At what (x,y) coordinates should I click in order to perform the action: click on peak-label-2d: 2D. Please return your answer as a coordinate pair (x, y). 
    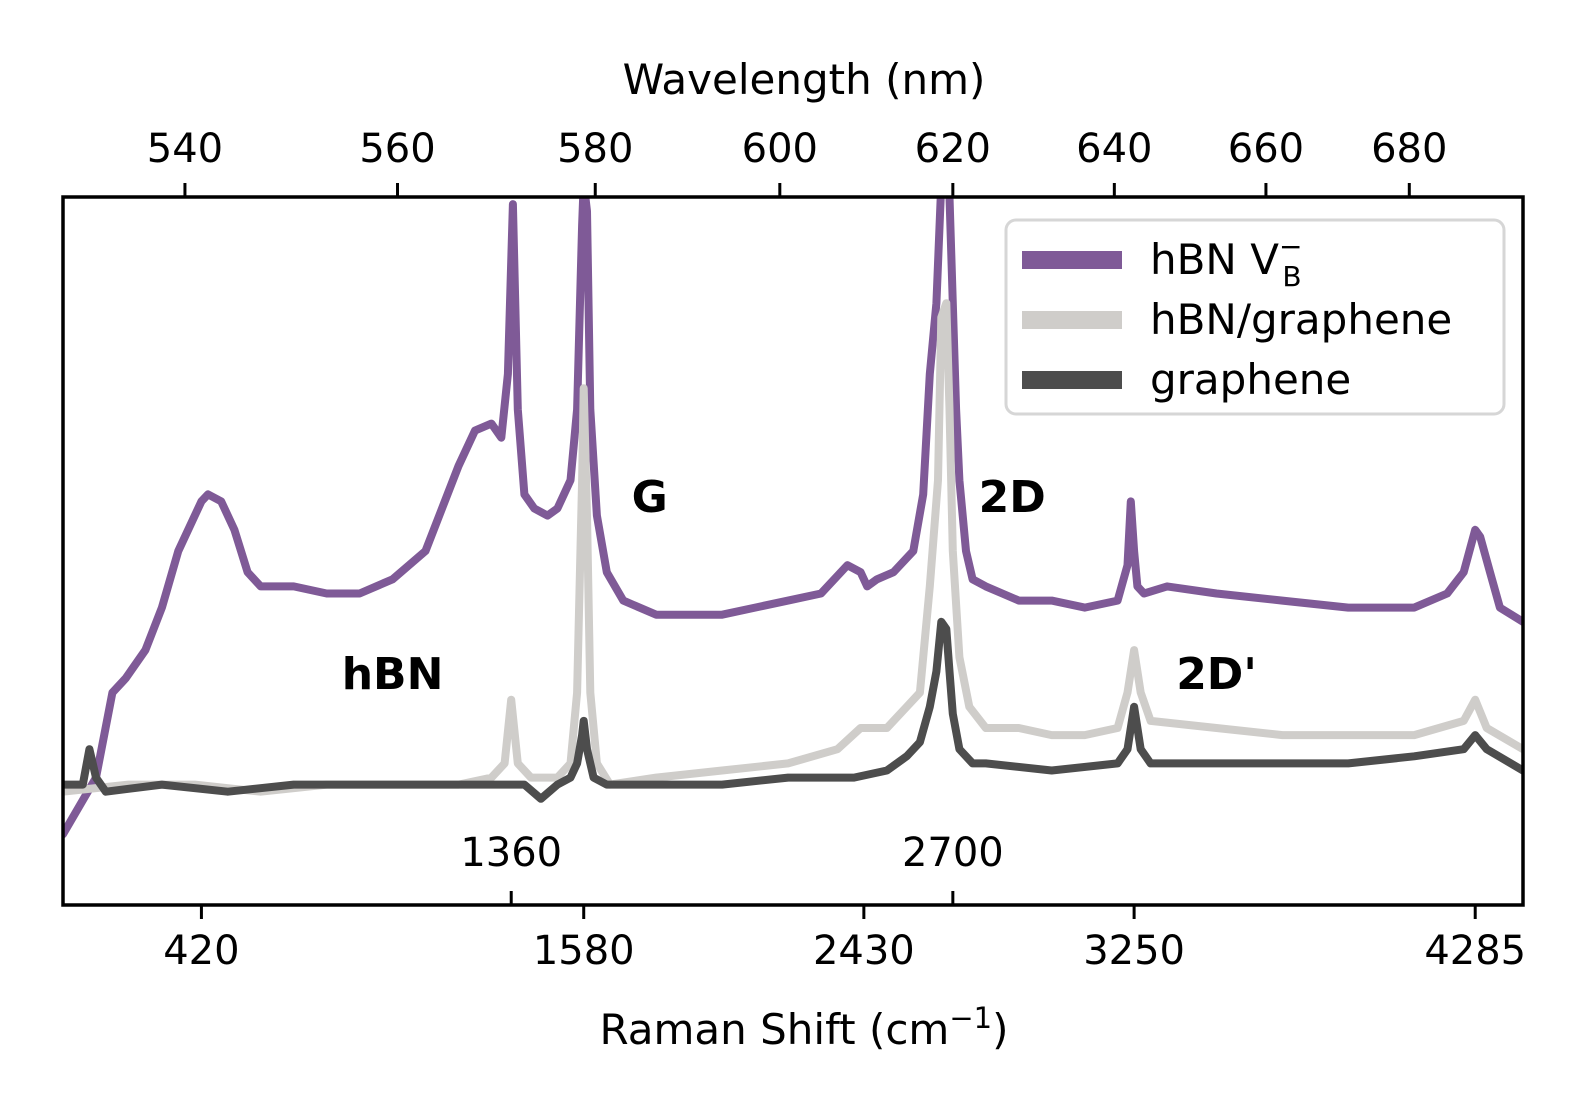
    Looking at the image, I should click on (1012, 497).